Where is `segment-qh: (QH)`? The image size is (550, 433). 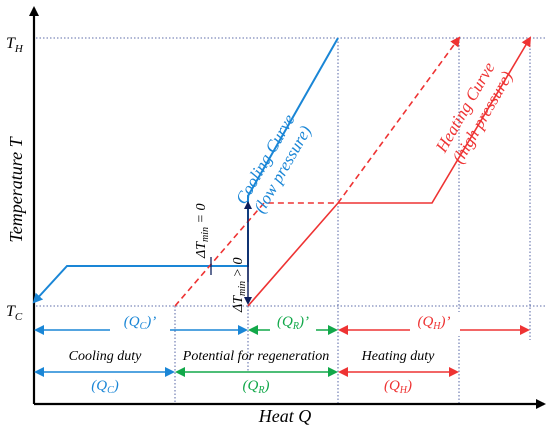
segment-qh: (QH) is located at coordinates (398, 387).